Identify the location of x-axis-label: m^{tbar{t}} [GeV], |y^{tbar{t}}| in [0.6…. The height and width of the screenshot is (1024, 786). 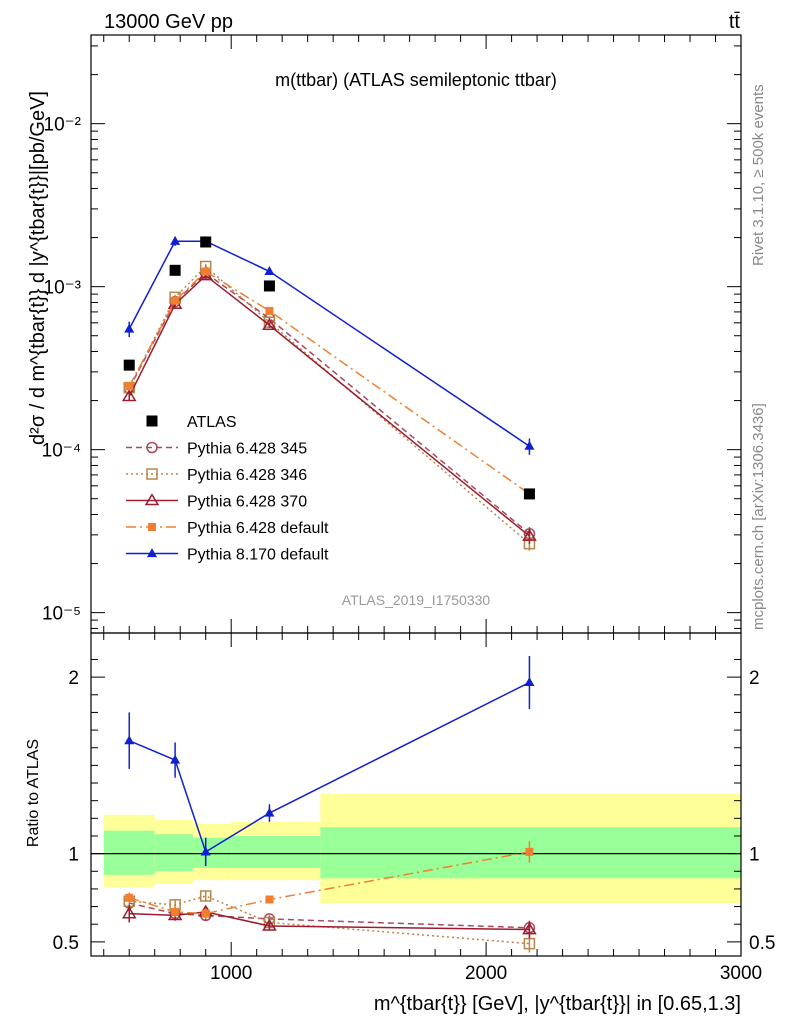
(557, 1004).